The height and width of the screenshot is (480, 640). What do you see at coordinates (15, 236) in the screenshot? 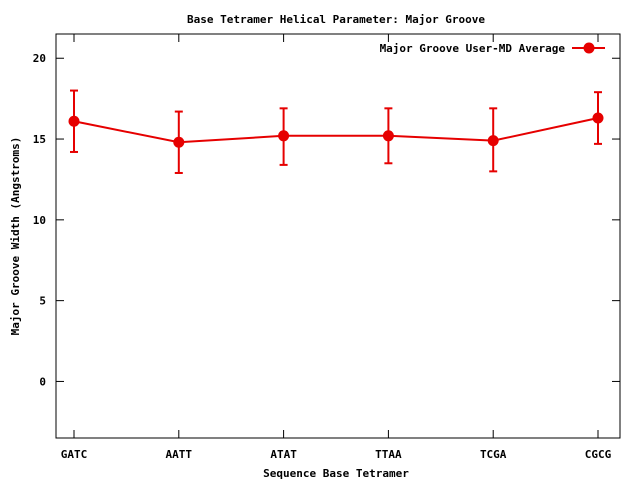
I see `y-axis-label: Major Groove Width (Angstroms)` at bounding box center [15, 236].